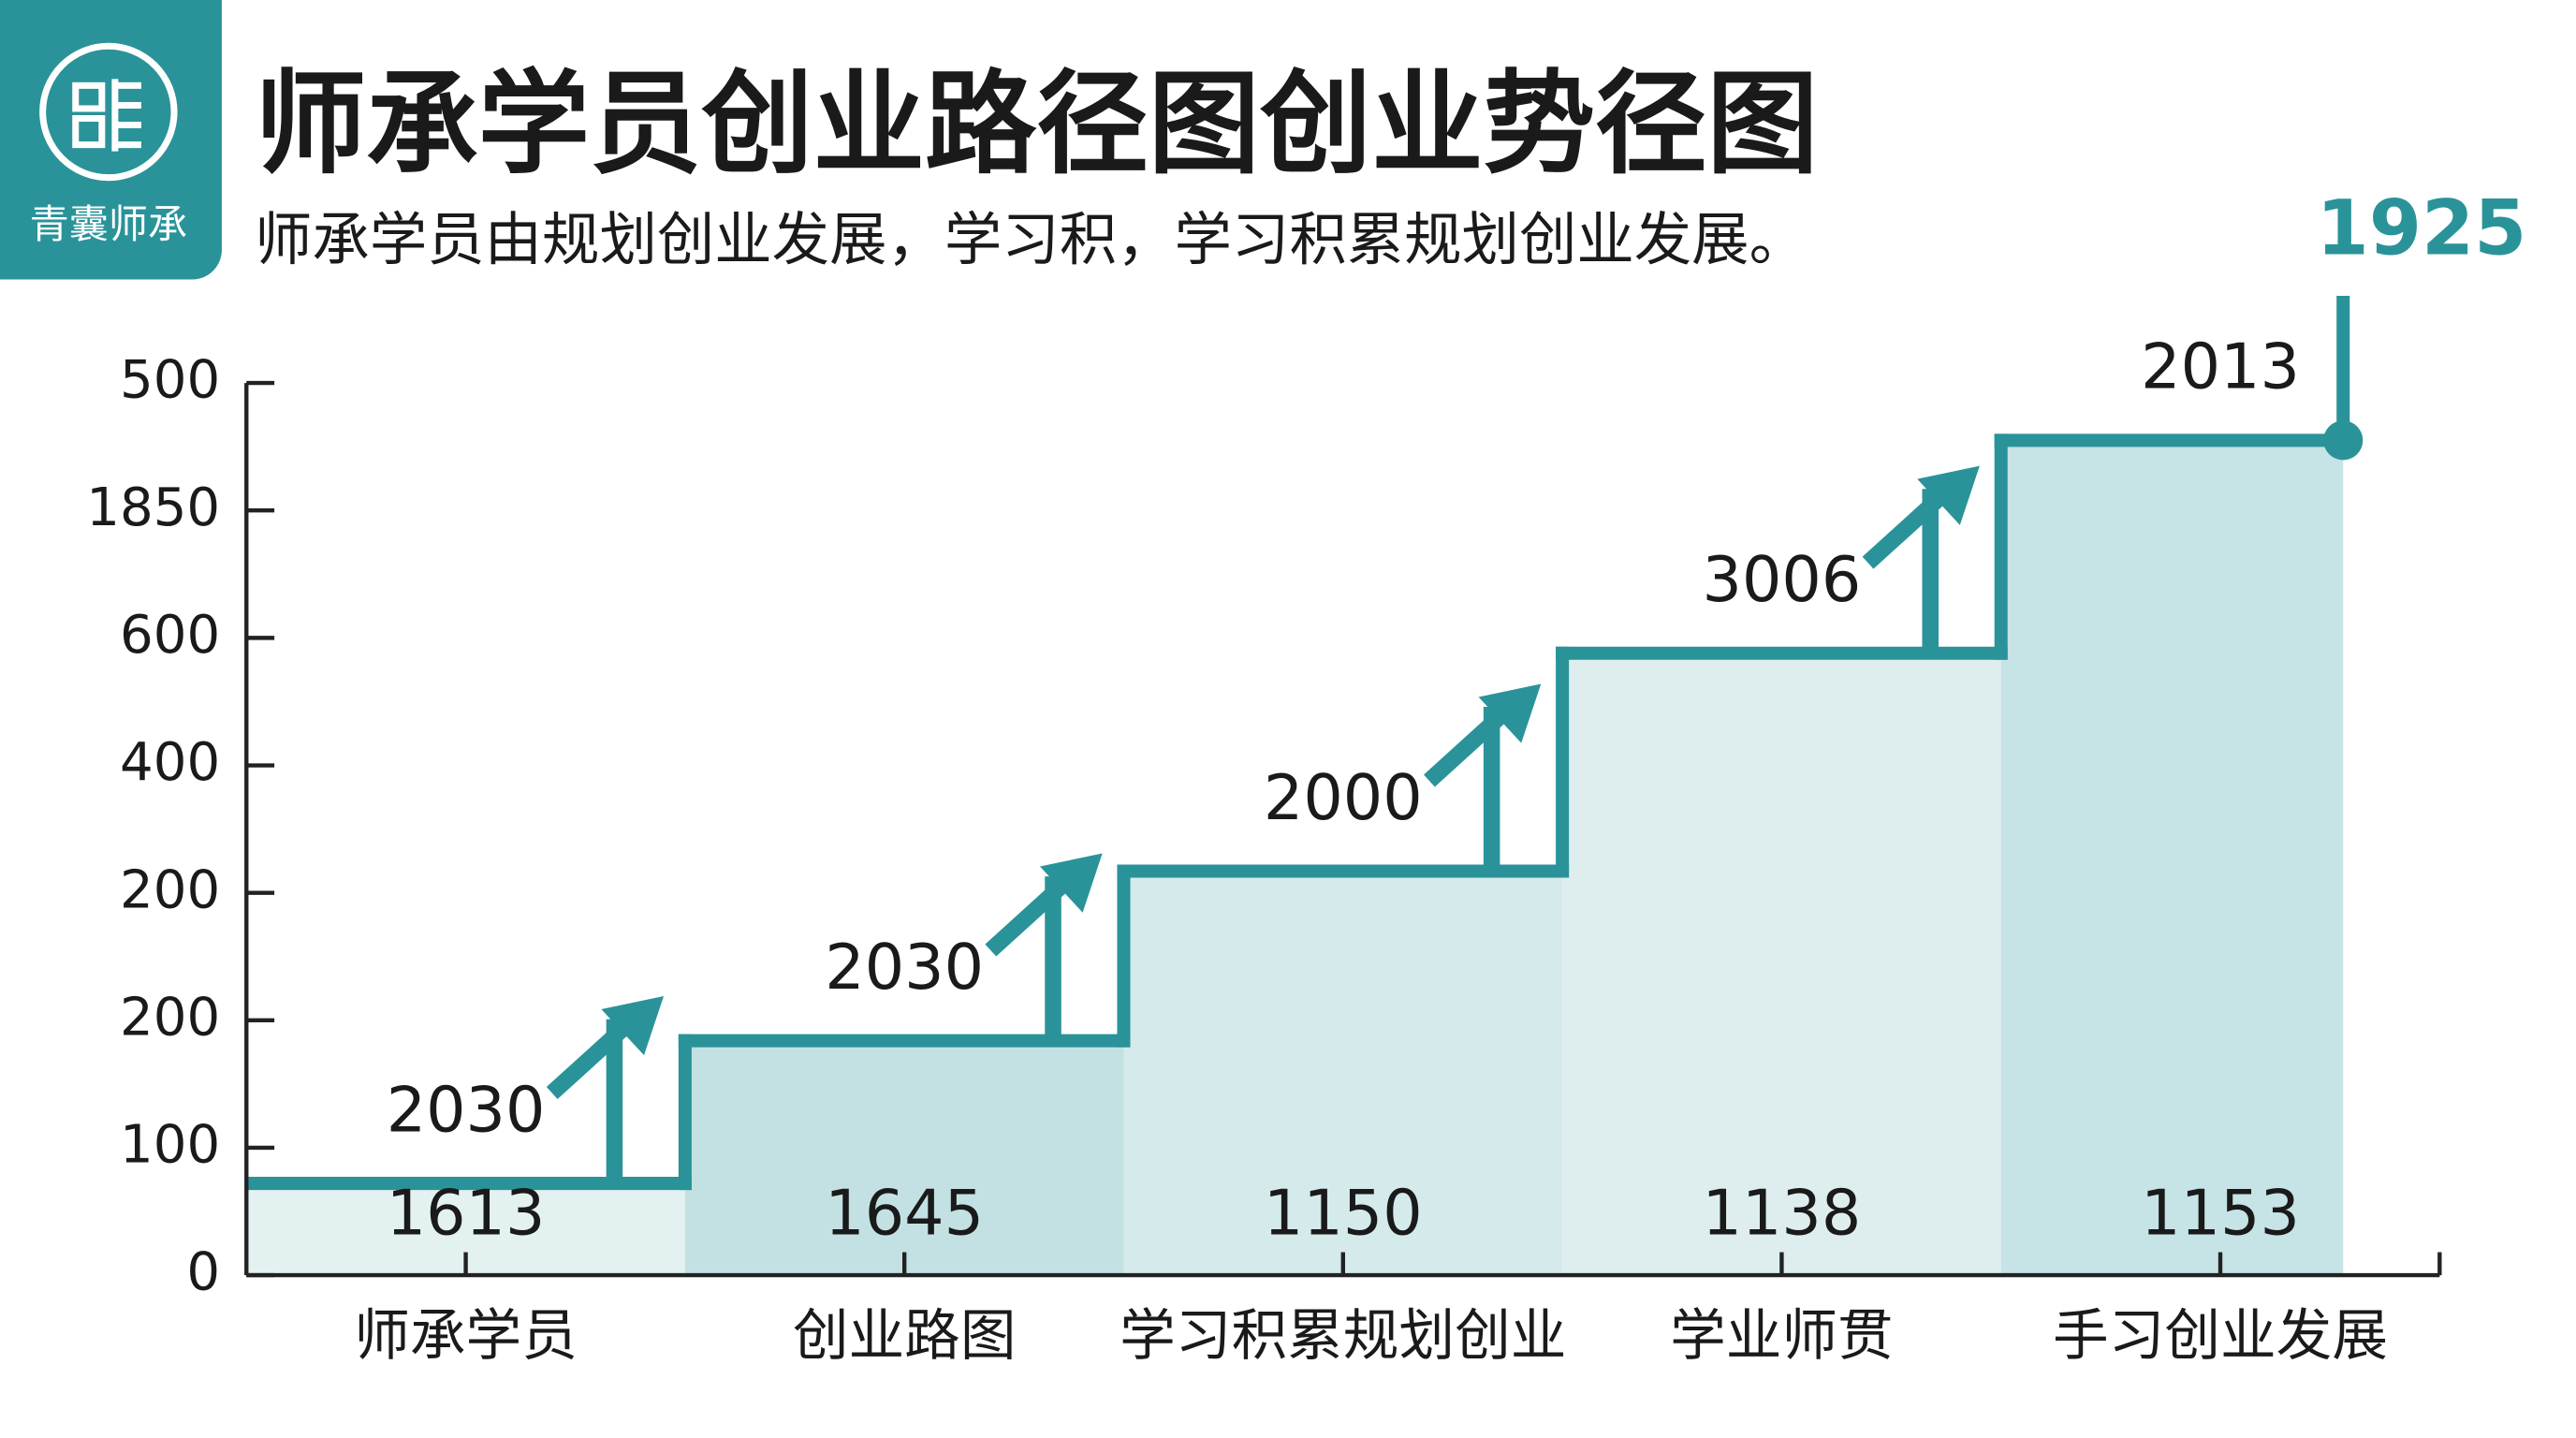  Describe the element at coordinates (108, 224) in the screenshot. I see `brand: 青囊师承` at that location.